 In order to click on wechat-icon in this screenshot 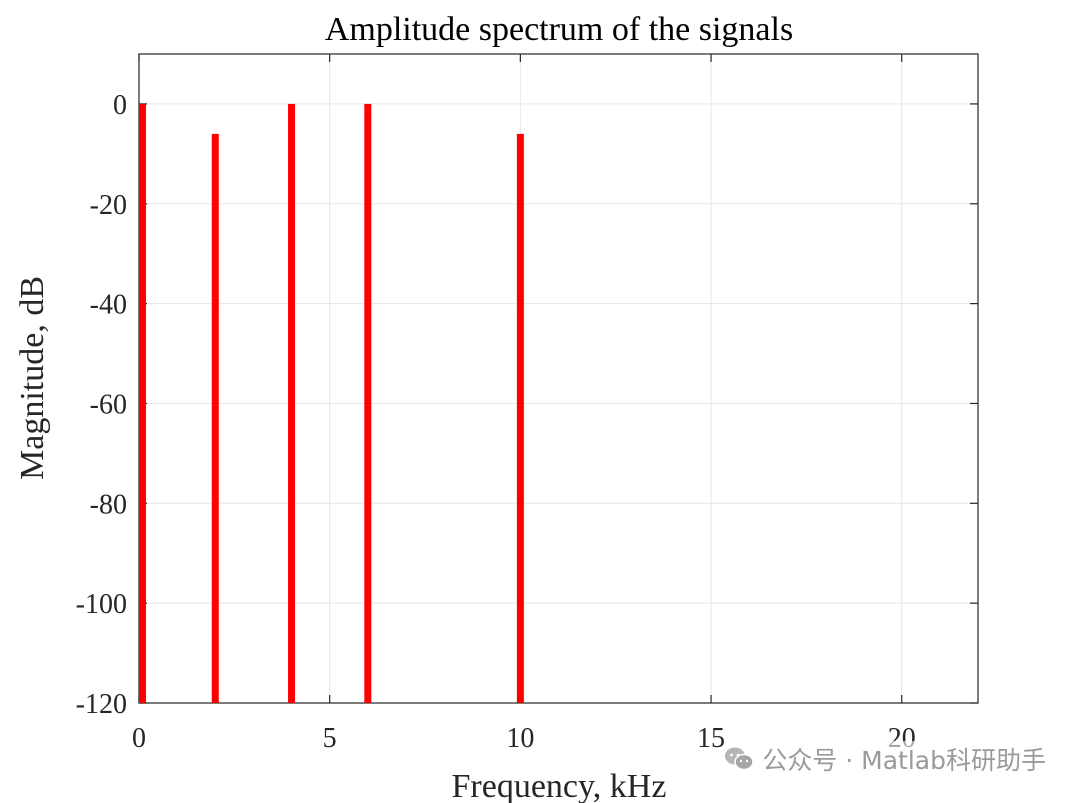, I will do `click(740, 759)`.